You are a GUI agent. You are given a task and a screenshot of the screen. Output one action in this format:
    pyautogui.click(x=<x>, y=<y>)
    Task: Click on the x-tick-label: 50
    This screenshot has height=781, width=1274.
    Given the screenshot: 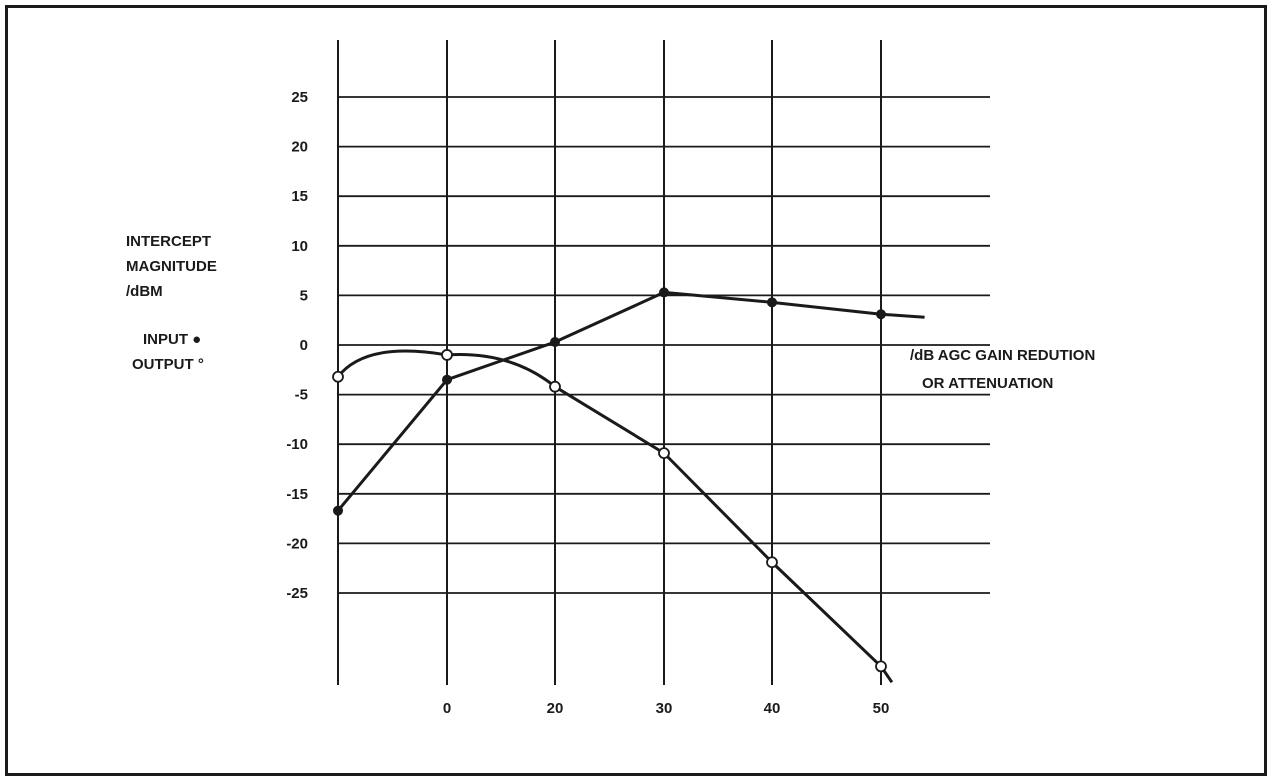 What is the action you would take?
    pyautogui.click(x=881, y=708)
    